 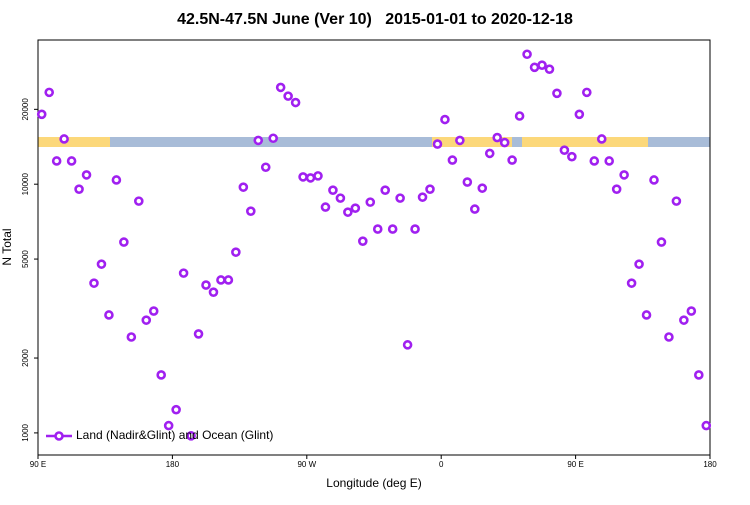 I want to click on x-tick-label: 90 W, so click(x=306, y=464).